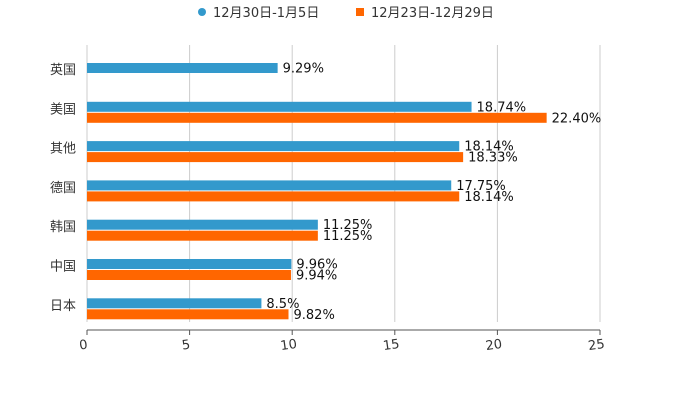 Image resolution: width=700 pixels, height=400 pixels. Describe the element at coordinates (314, 315) in the screenshot. I see `data-label-2-6: 9.82%` at that location.